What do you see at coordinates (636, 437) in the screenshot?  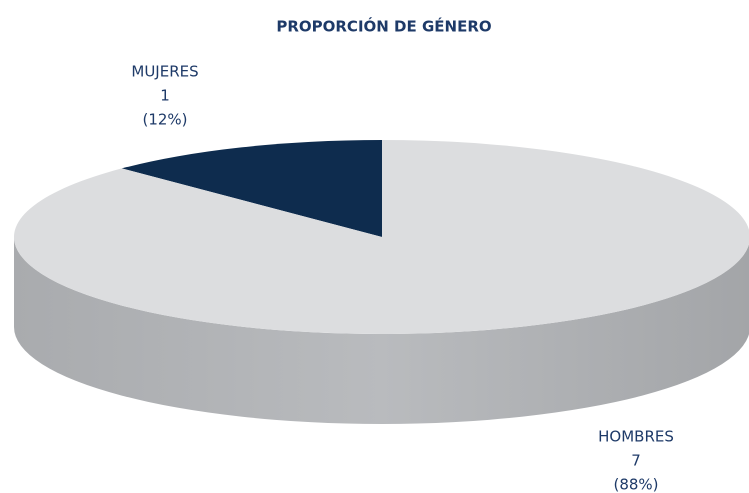 I see `slice-label: HOMBRES` at bounding box center [636, 437].